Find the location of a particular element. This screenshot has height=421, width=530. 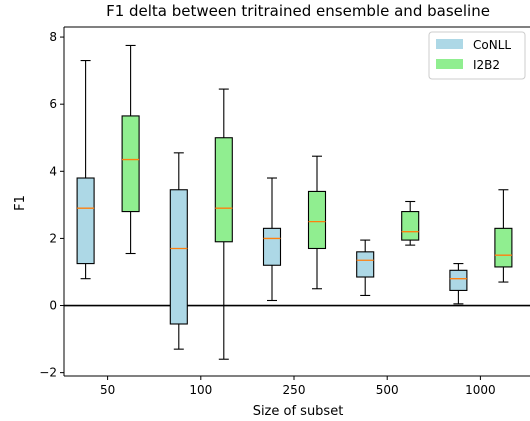

legend-swatch-i2b2 is located at coordinates (449, 64).